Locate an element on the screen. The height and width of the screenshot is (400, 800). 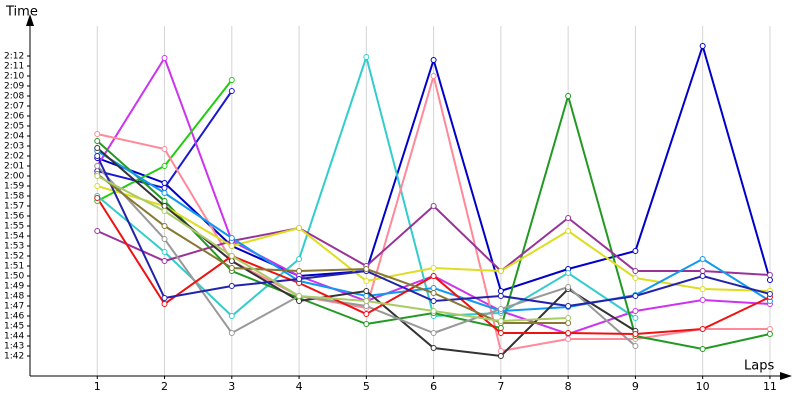
y-tick-label: 1:54 is located at coordinates (14, 237).